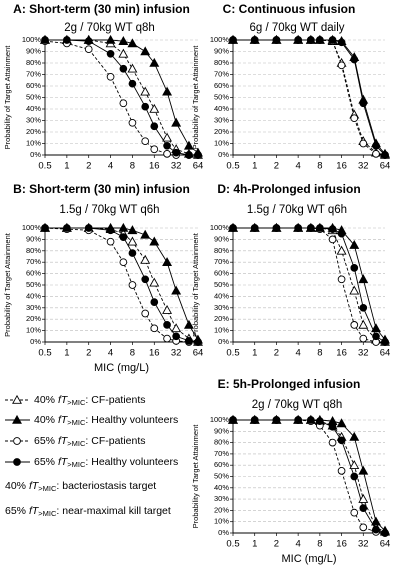  I want to click on chart-subtitle: 6g / 70kg WT daily, so click(296, 28).